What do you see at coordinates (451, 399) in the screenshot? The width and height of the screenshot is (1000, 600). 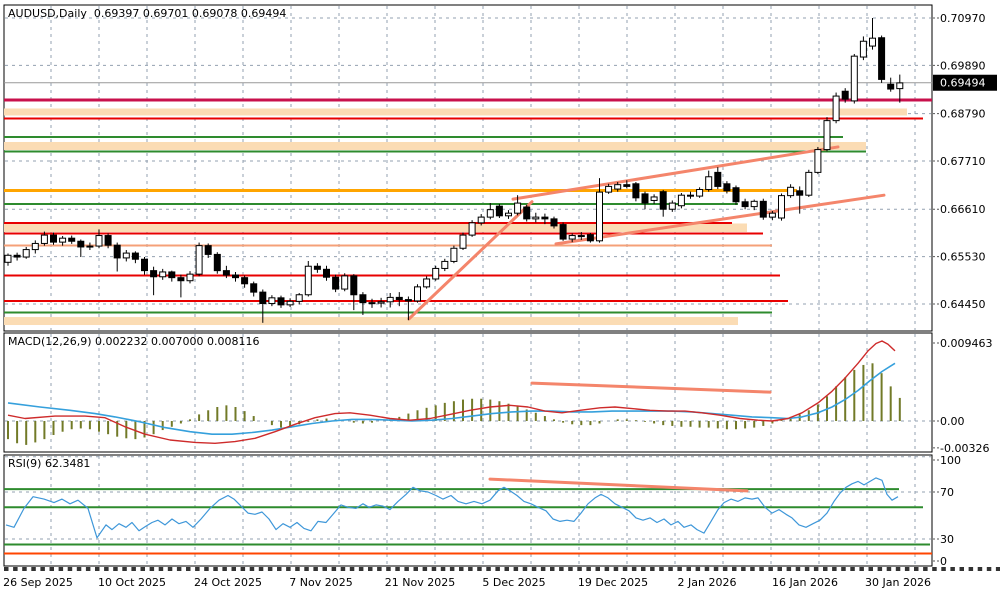 I see `macd-signal-line` at bounding box center [451, 399].